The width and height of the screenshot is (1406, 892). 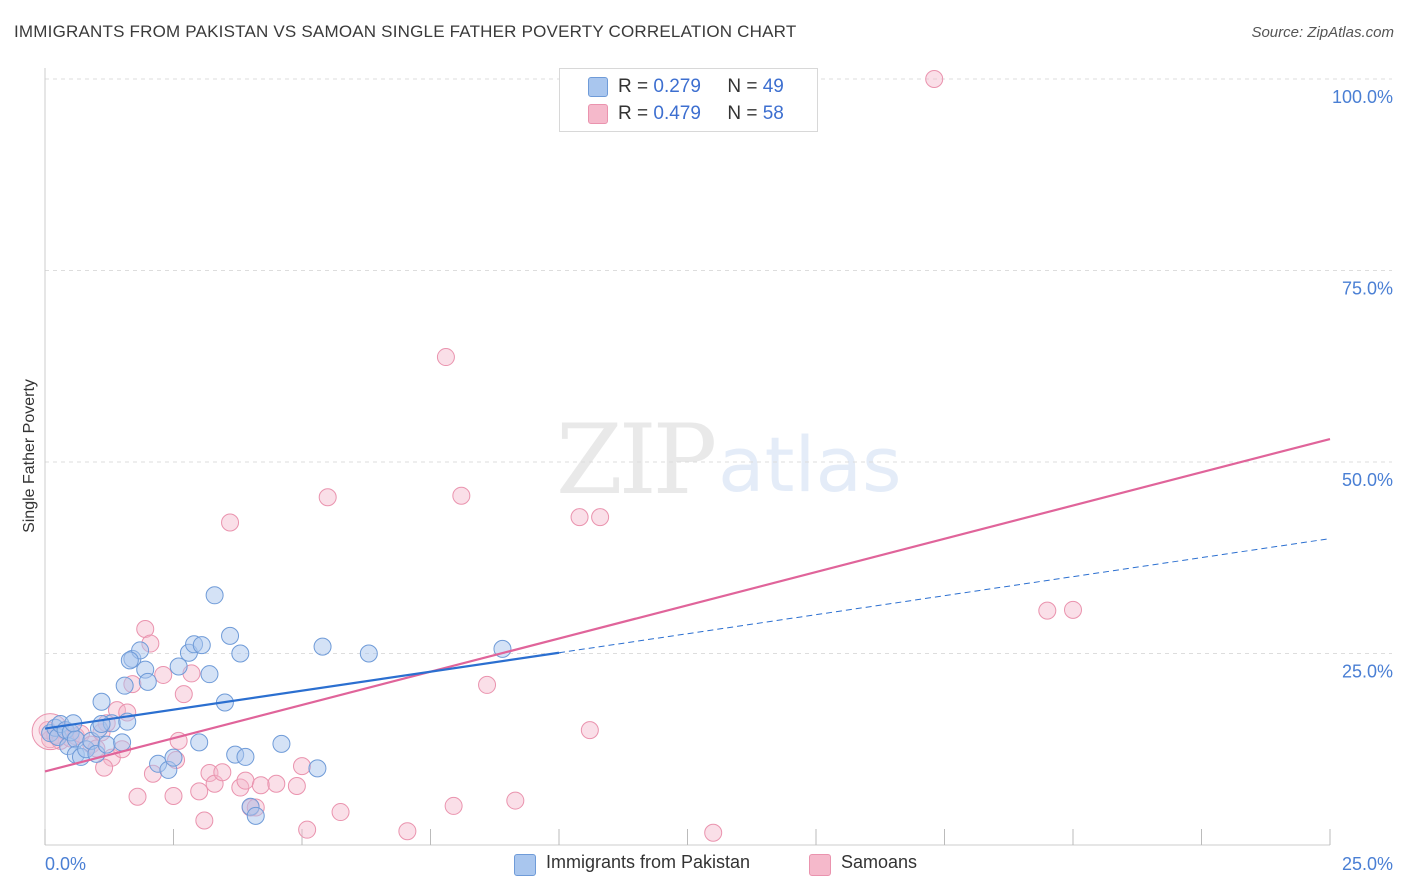 What do you see at coordinates (648, 862) in the screenshot?
I see `bottom-legend-label-pakistan: Immigrants from Pakistan` at bounding box center [648, 862].